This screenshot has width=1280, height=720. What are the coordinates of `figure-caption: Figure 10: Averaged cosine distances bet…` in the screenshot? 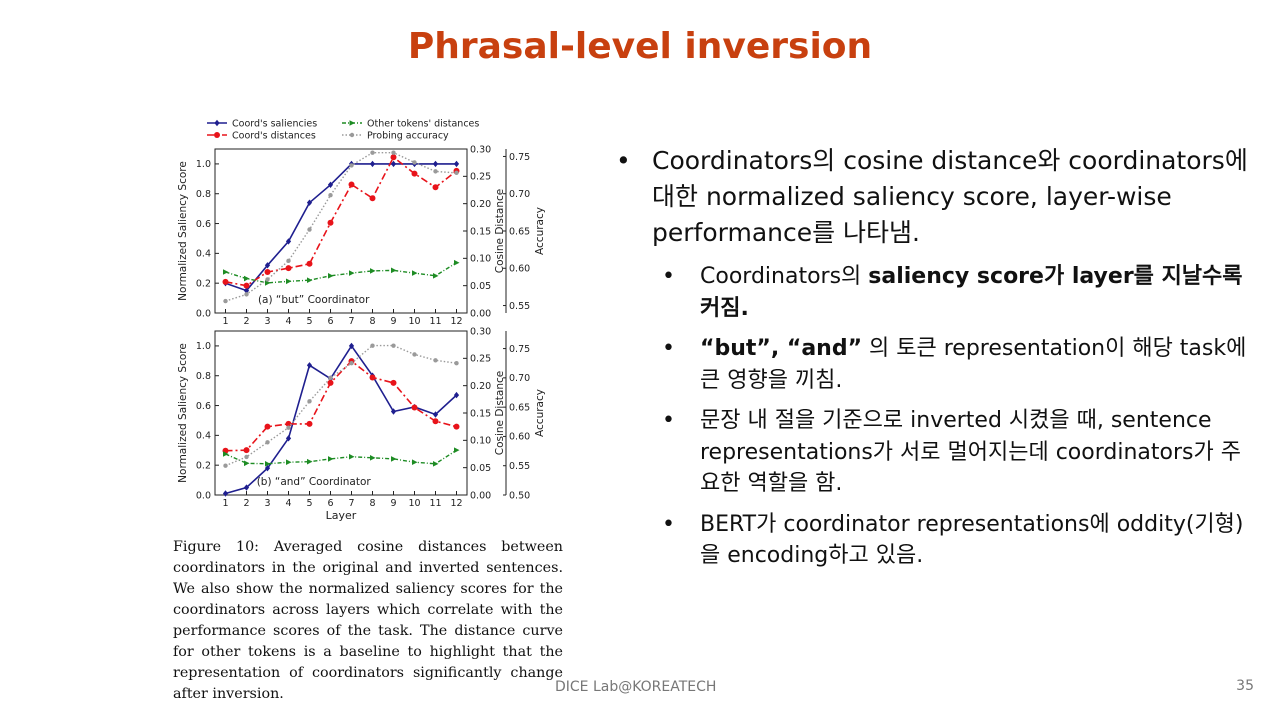 It's located at (368, 620).